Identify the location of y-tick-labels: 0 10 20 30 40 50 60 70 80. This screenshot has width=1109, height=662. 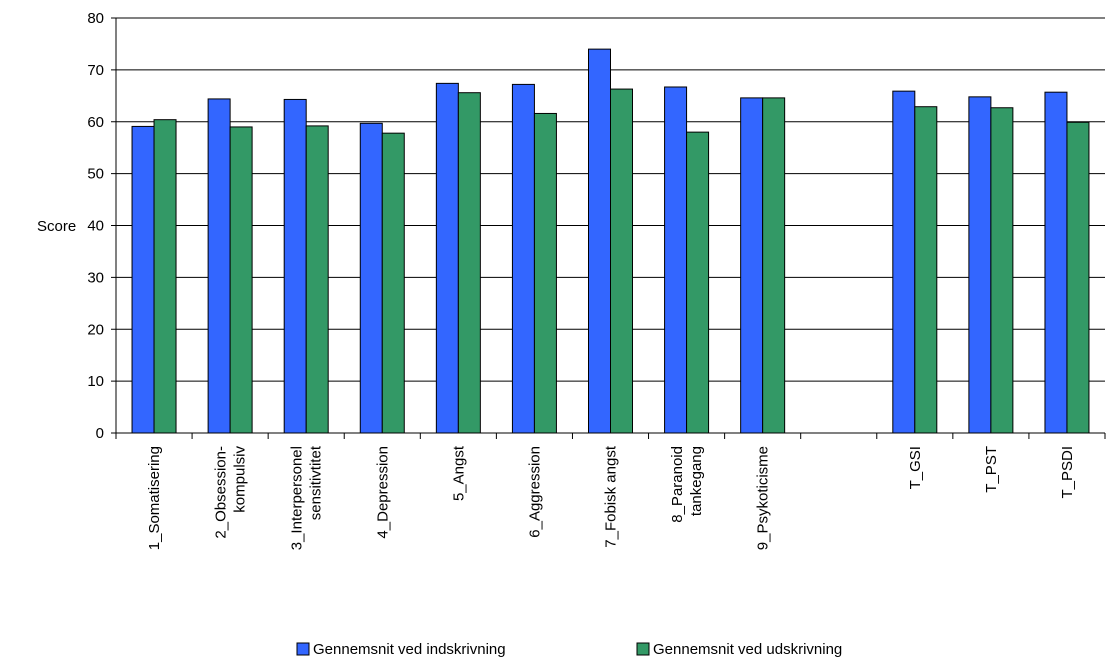
(95, 226).